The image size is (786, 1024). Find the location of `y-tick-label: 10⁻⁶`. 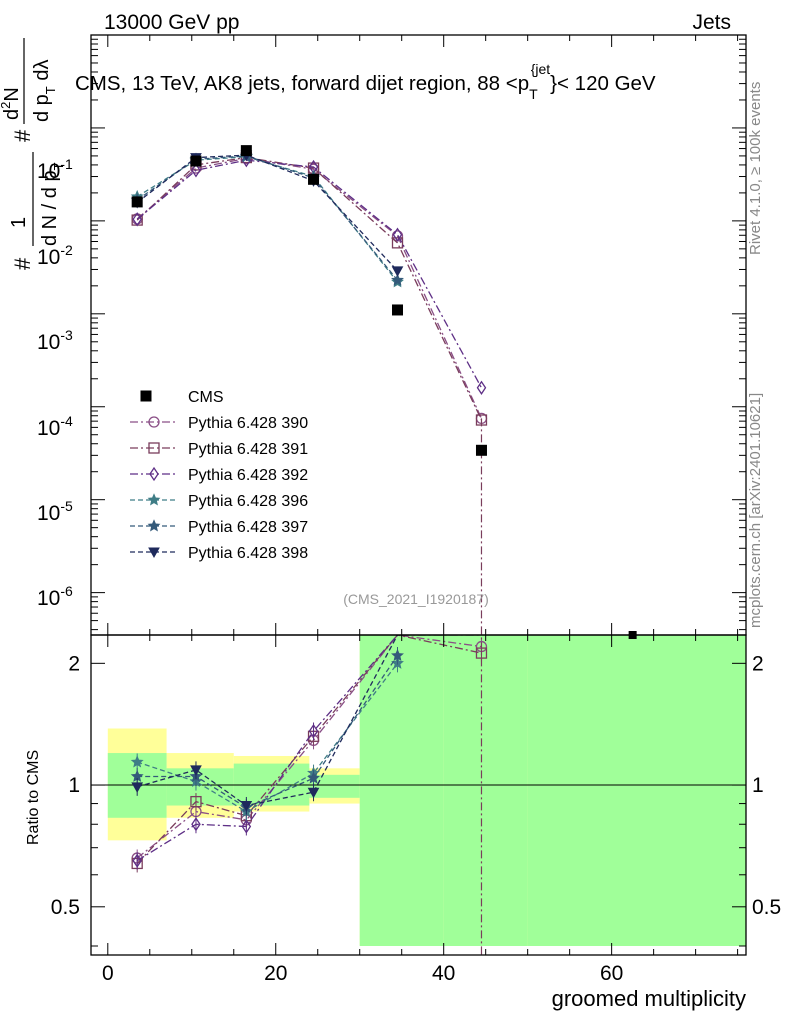

y-tick-label: 10⁻⁶ is located at coordinates (55, 596).